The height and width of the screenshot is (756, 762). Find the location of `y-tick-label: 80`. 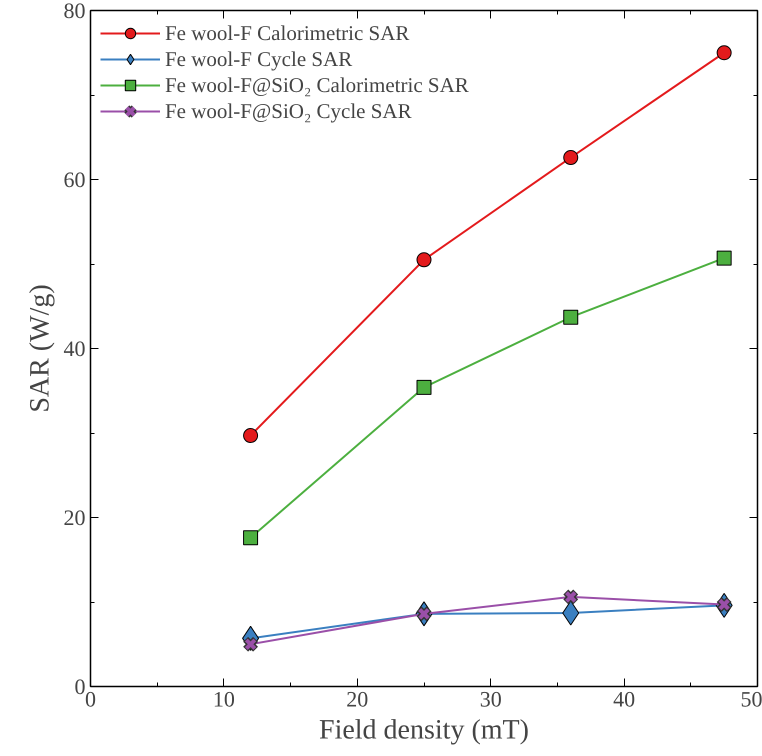

y-tick-label: 80 is located at coordinates (75, 11).